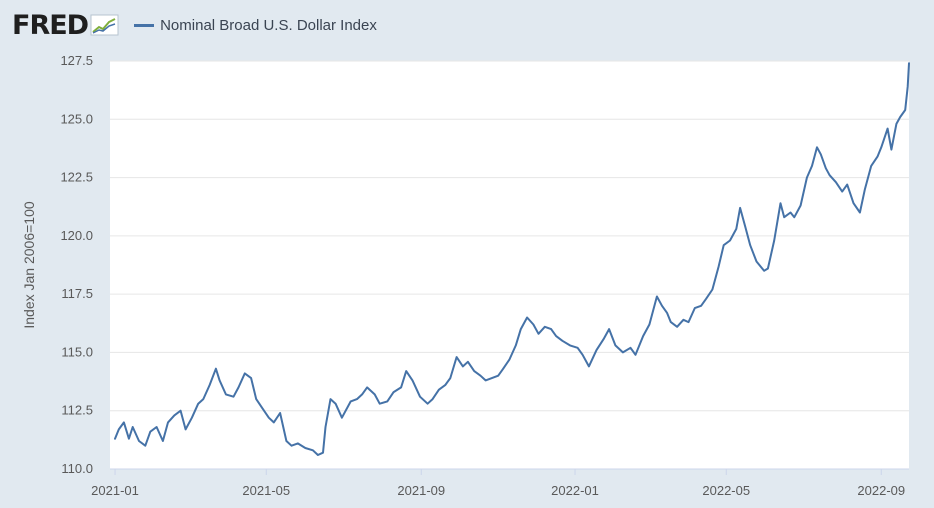 This screenshot has width=934, height=508. What do you see at coordinates (76, 264) in the screenshot?
I see `y-axis-ticks: 110.0 112.5 115.0 117.5 120.0 122.5 125.0 127.5` at bounding box center [76, 264].